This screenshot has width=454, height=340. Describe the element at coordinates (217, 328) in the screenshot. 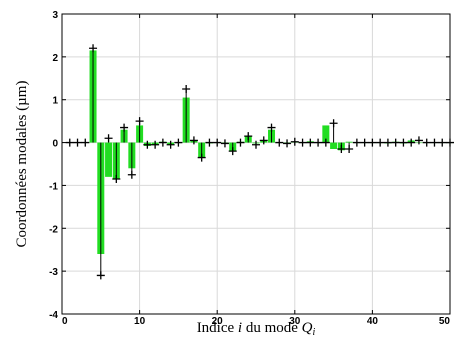

I see `x-axis-title-prefix: Indice` at that location.